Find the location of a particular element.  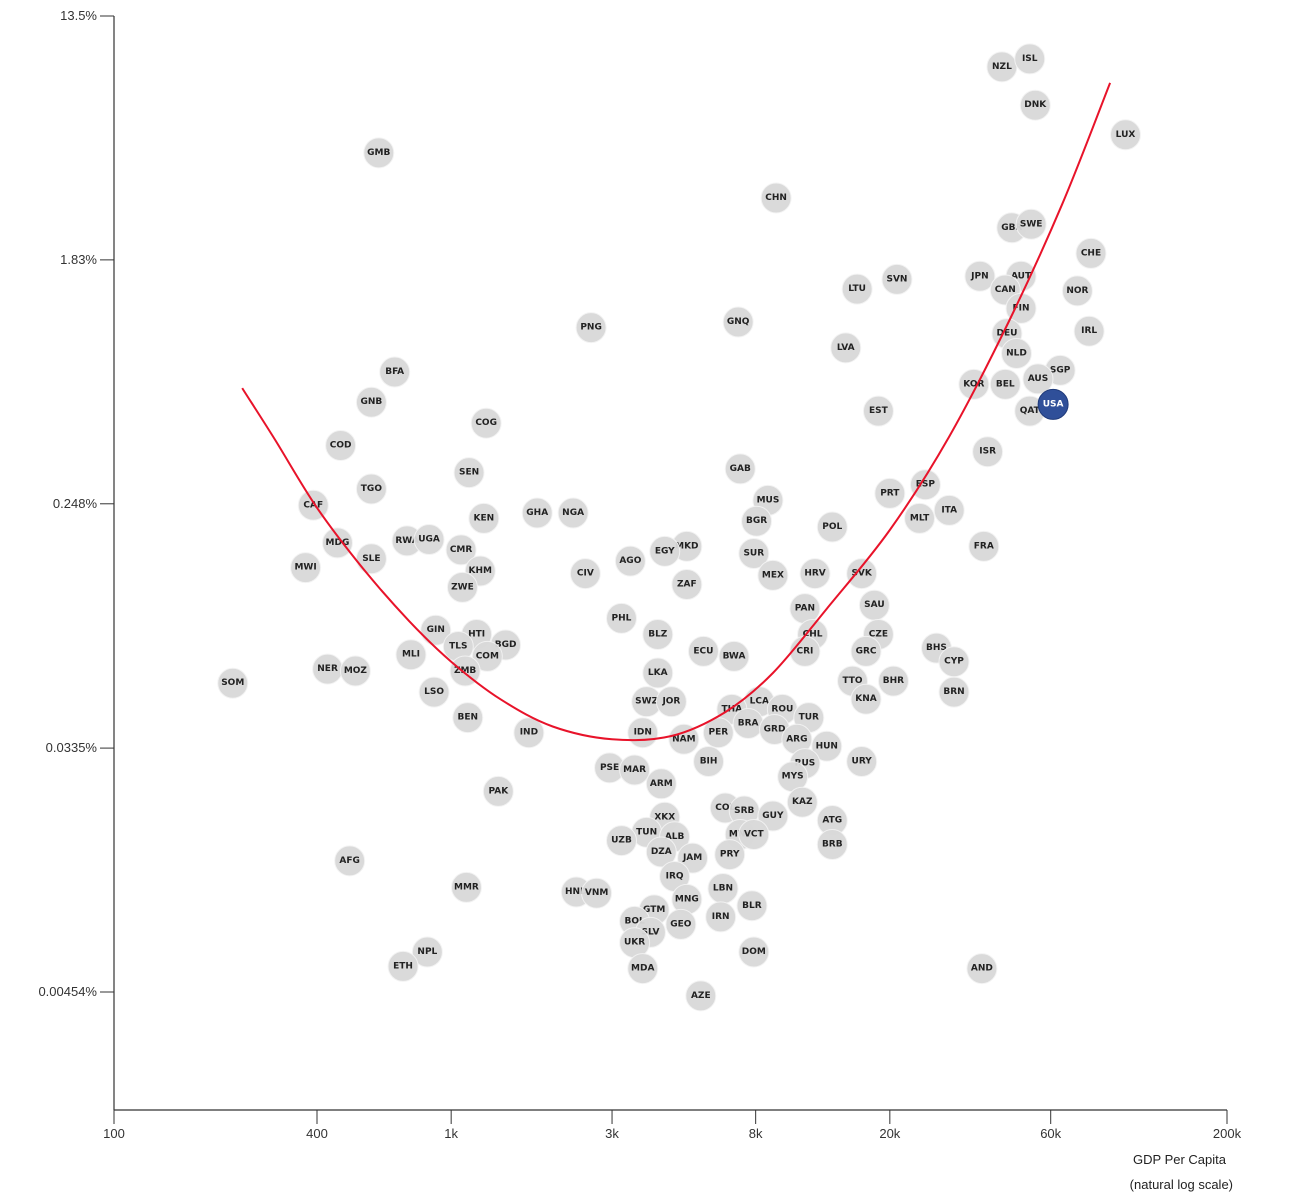

data-point-label: ZWE is located at coordinates (462, 587).